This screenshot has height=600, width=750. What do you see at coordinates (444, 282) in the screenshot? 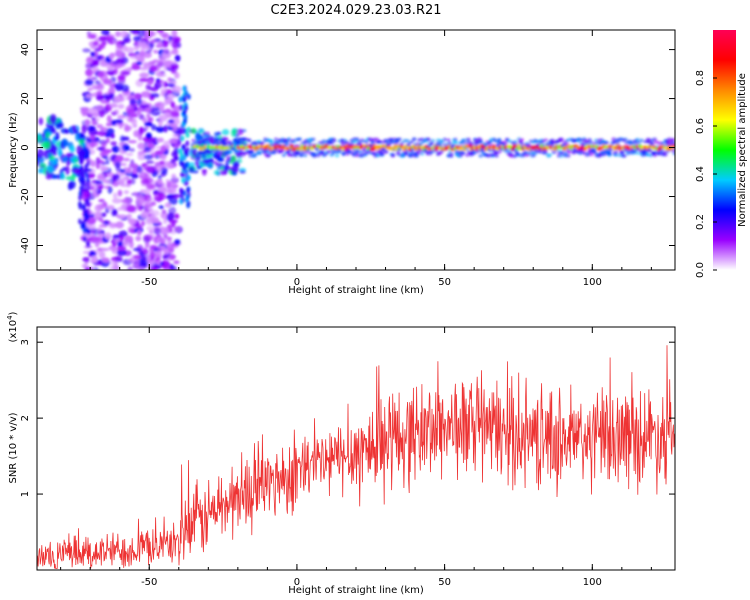
I see `spectrogram-x-tick-label: 50` at bounding box center [444, 282].